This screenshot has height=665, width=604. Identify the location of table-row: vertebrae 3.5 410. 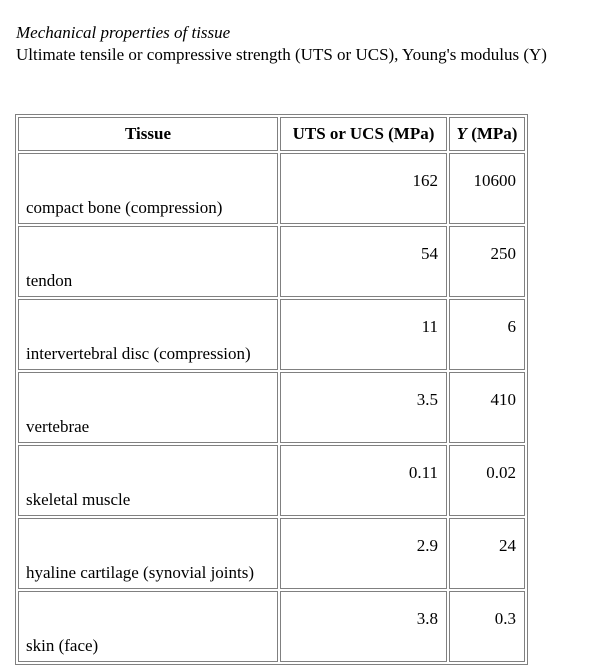
(271, 407).